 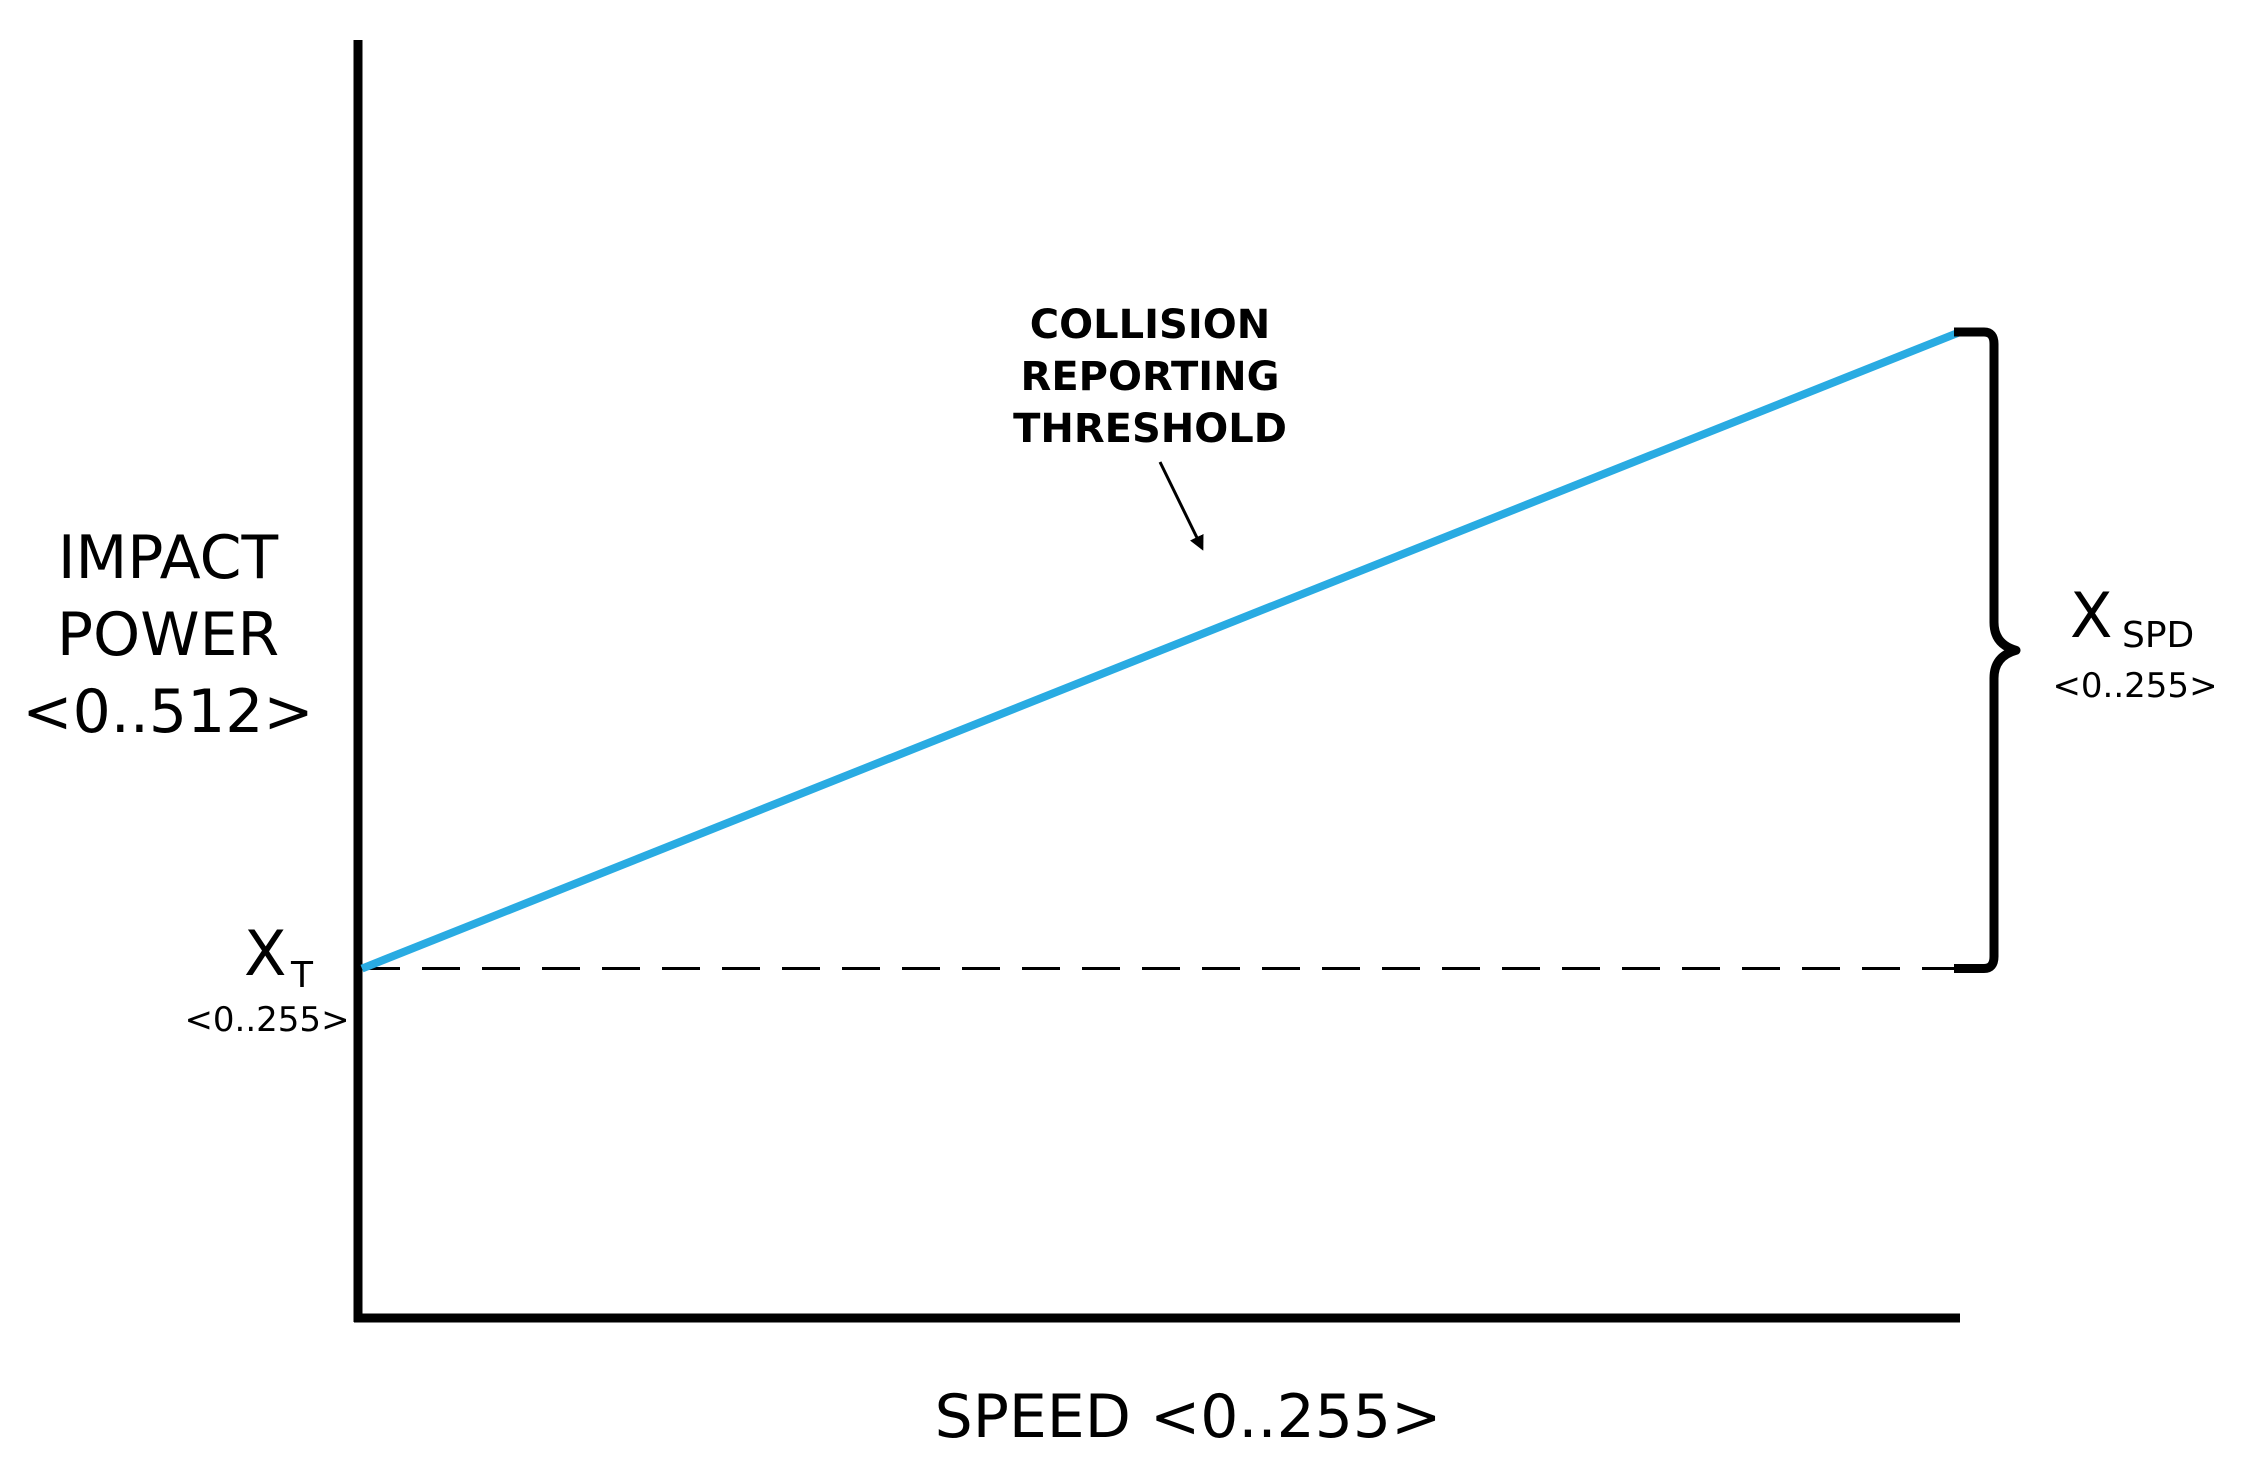 What do you see at coordinates (2091, 615) in the screenshot?
I see `xspd-label: X` at bounding box center [2091, 615].